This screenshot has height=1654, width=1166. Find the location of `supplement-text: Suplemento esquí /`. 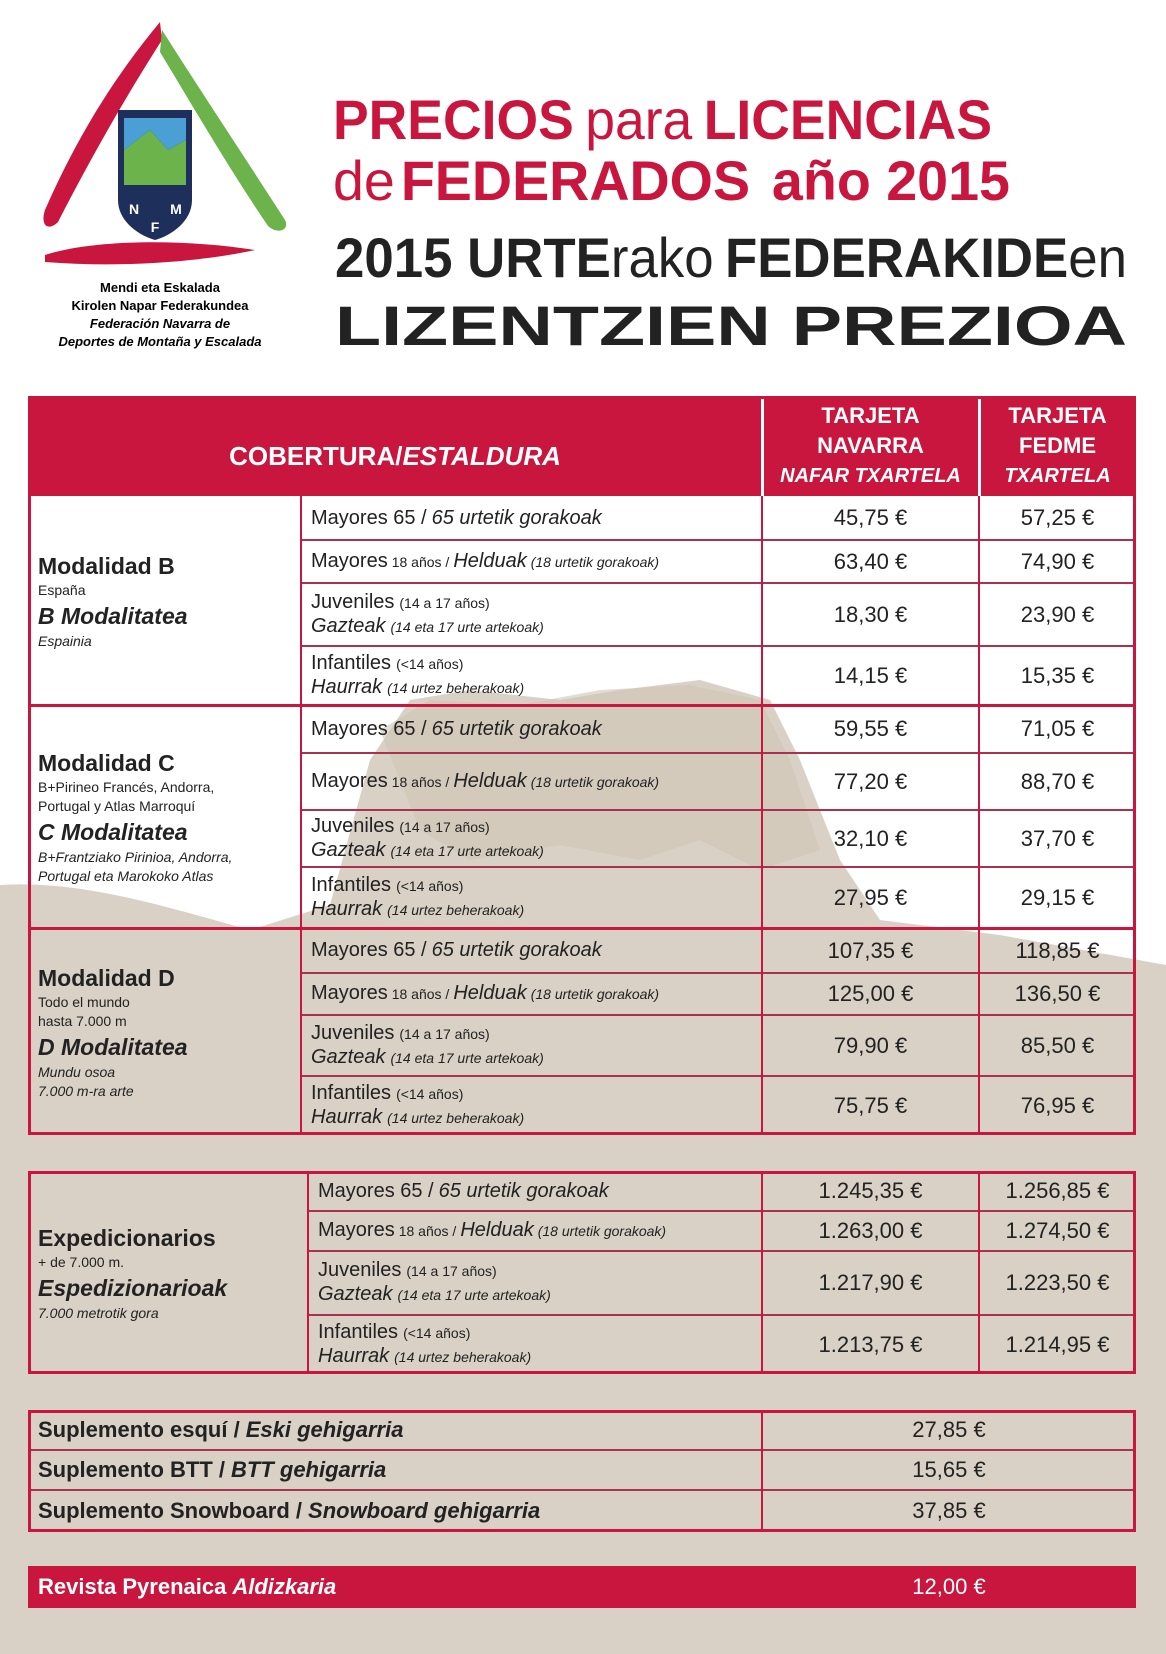

supplement-text: Suplemento esquí / is located at coordinates (139, 1429).